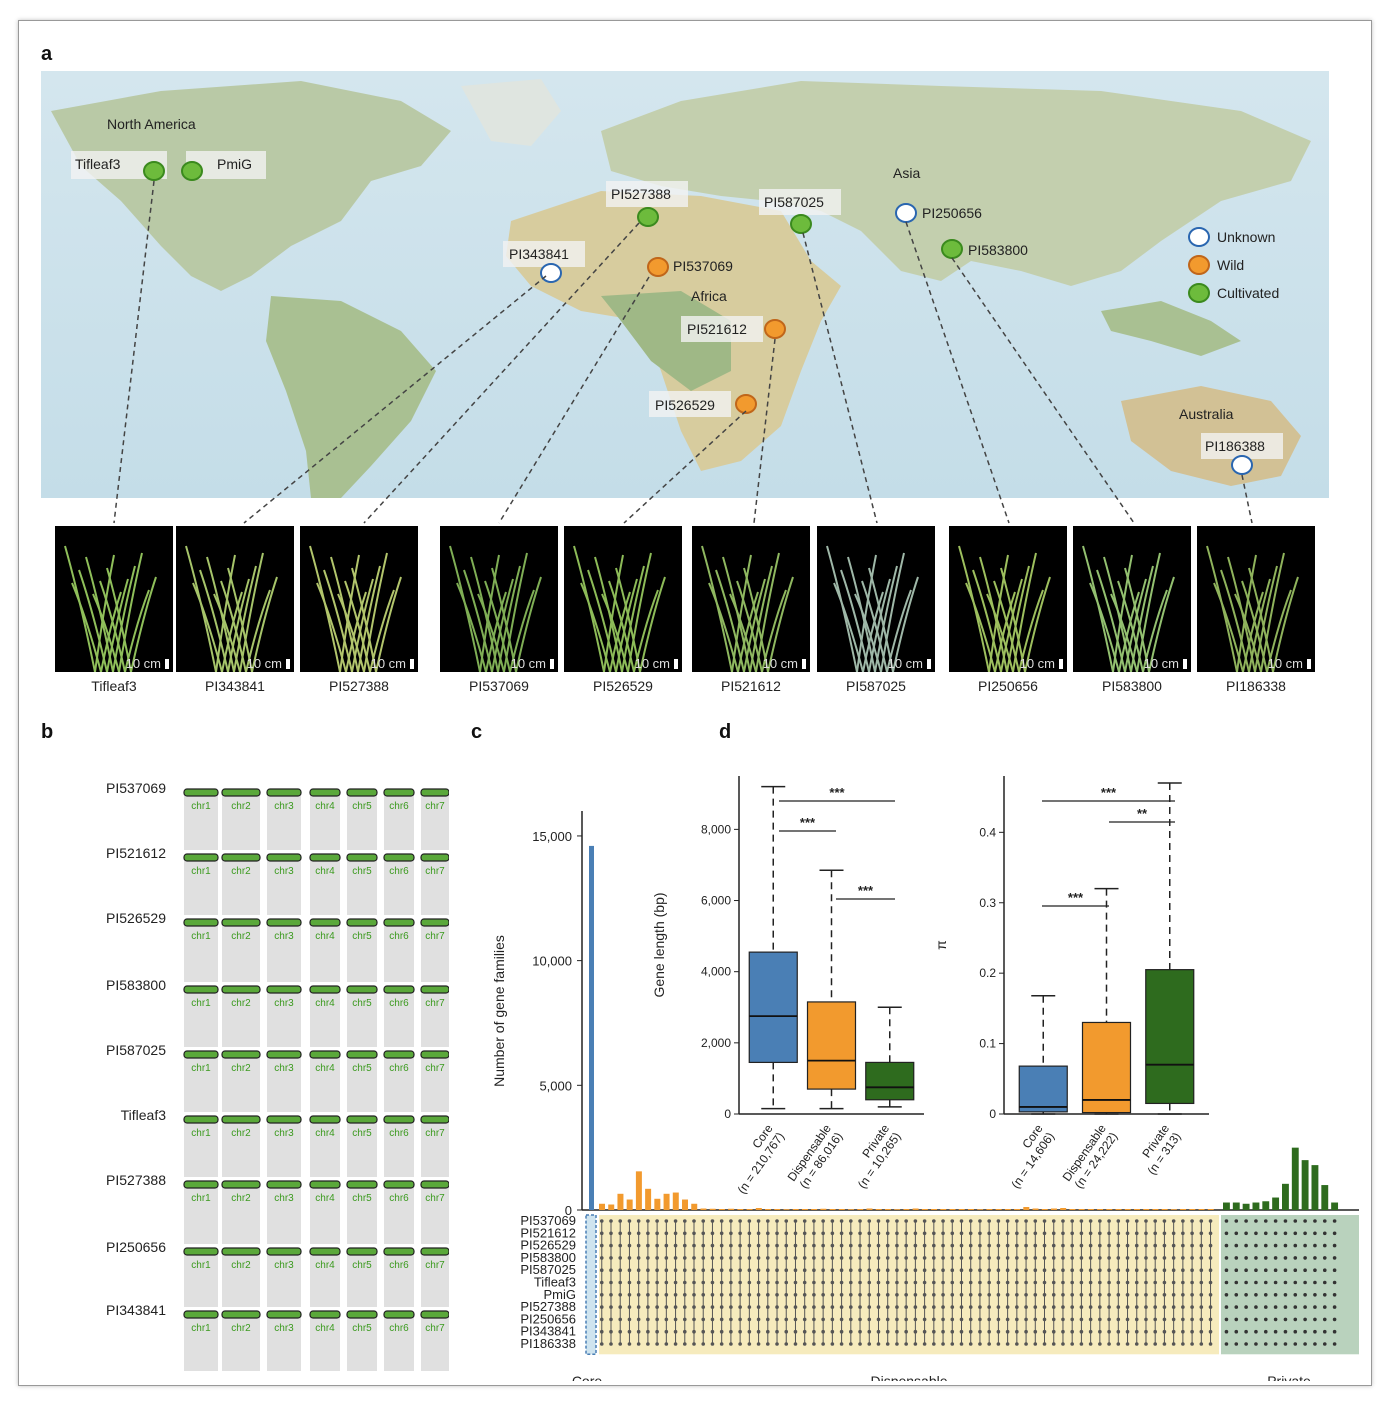 The height and width of the screenshot is (1412, 1386). What do you see at coordinates (1132, 599) in the screenshot?
I see `plant-photo: 10 cm` at bounding box center [1132, 599].